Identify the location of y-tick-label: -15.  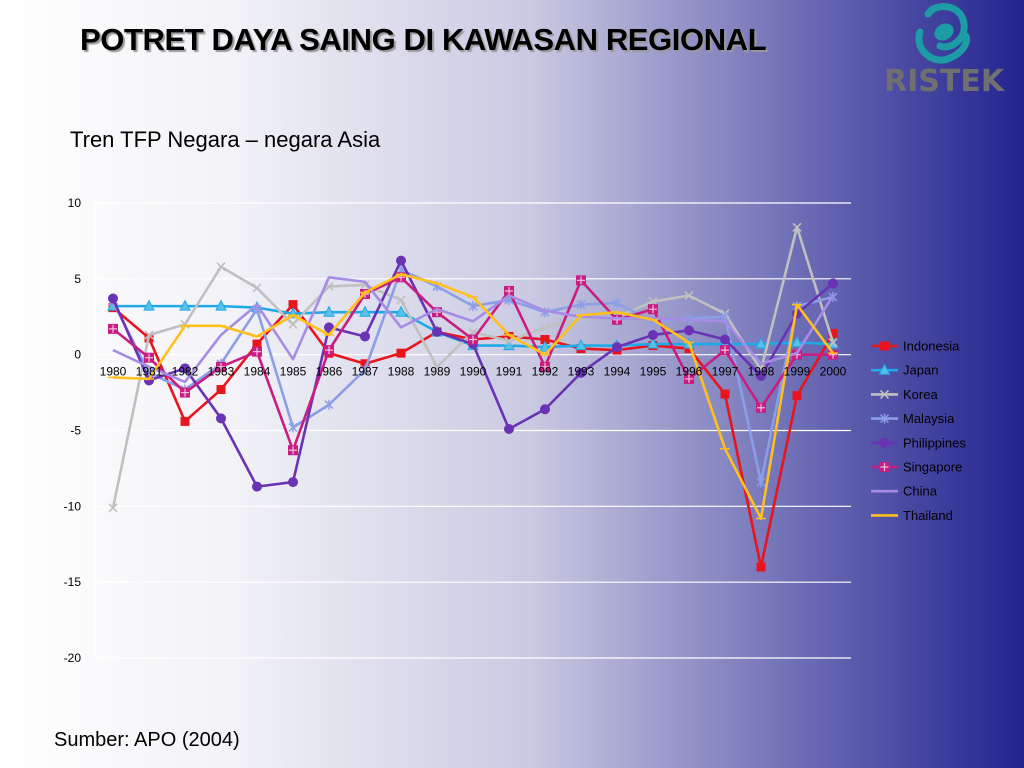
(73, 582).